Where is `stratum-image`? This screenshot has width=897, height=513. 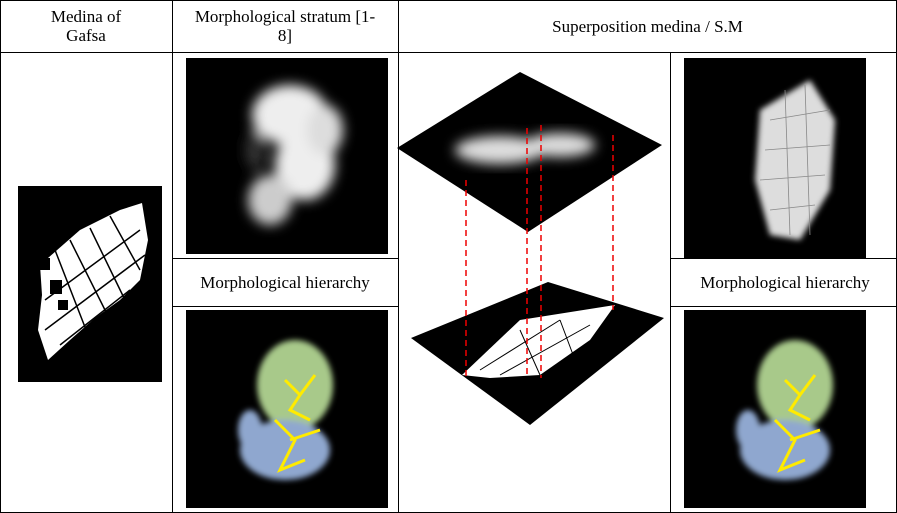 stratum-image is located at coordinates (287, 156).